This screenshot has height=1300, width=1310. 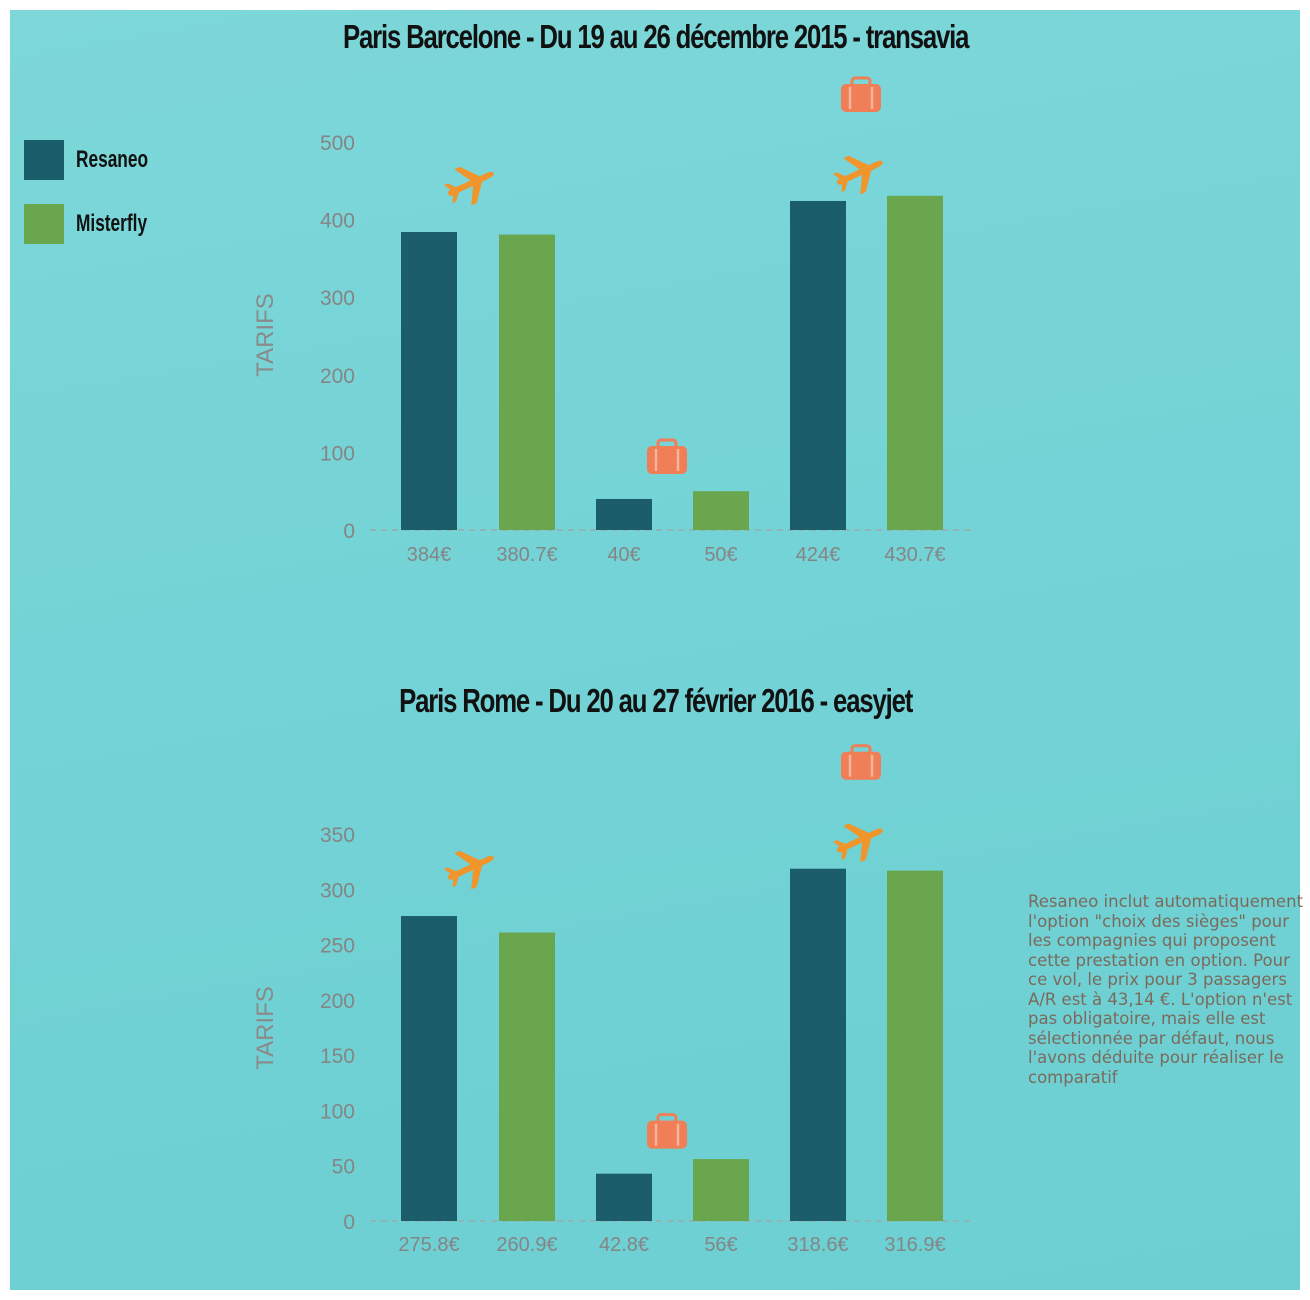 I want to click on bar-value-label: 275.8€, so click(x=428, y=1245).